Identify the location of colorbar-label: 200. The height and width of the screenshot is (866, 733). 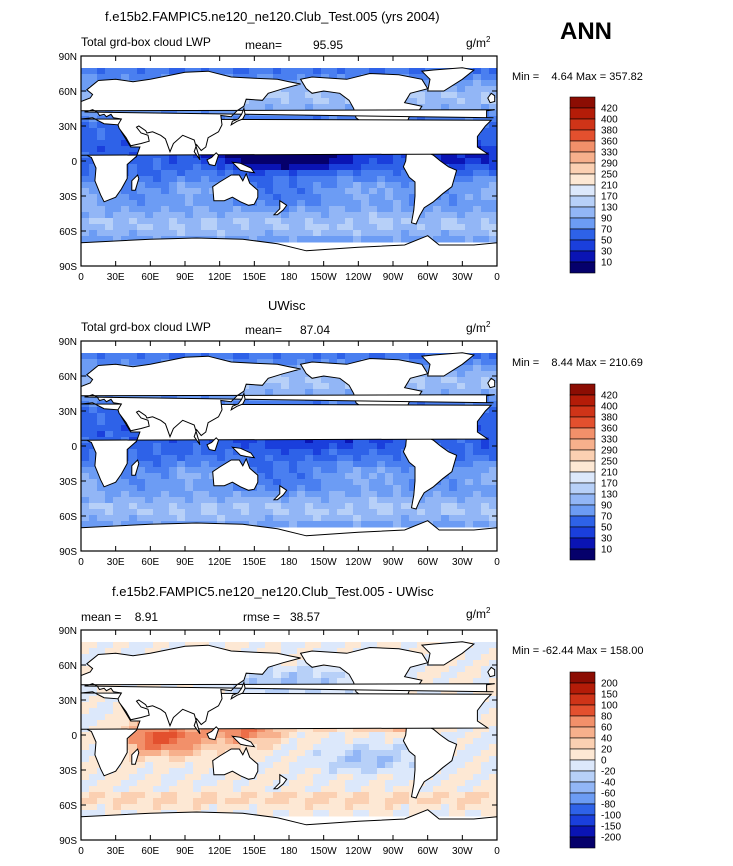
(609, 684).